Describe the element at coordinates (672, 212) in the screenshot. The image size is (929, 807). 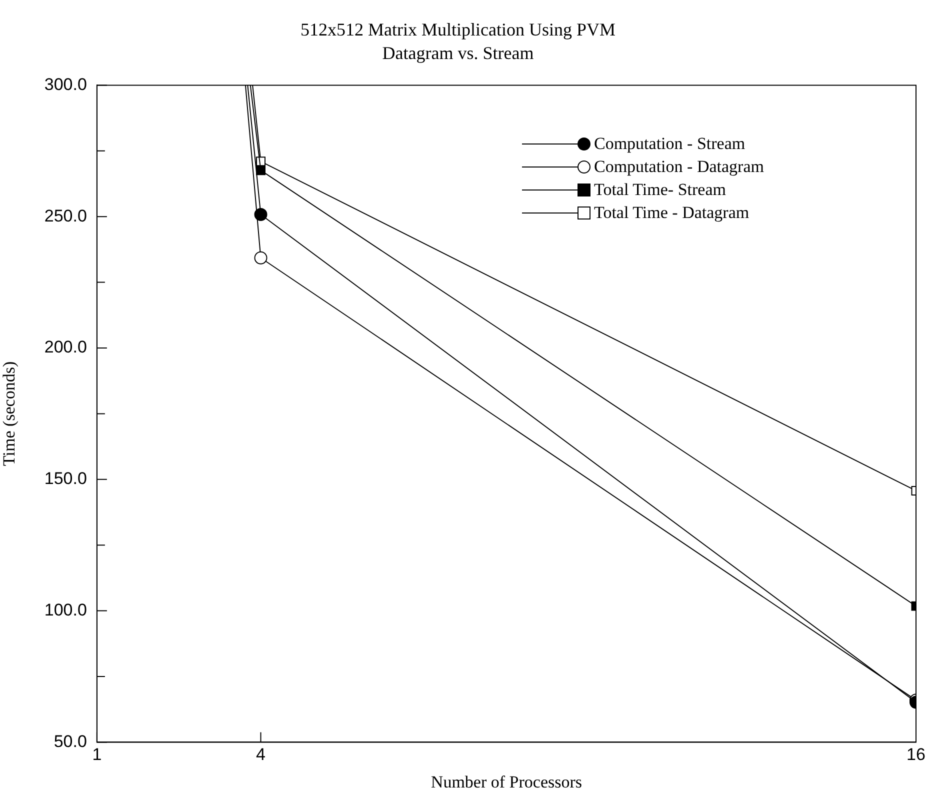
I see `legend-label: Total Time - Datagram` at that location.